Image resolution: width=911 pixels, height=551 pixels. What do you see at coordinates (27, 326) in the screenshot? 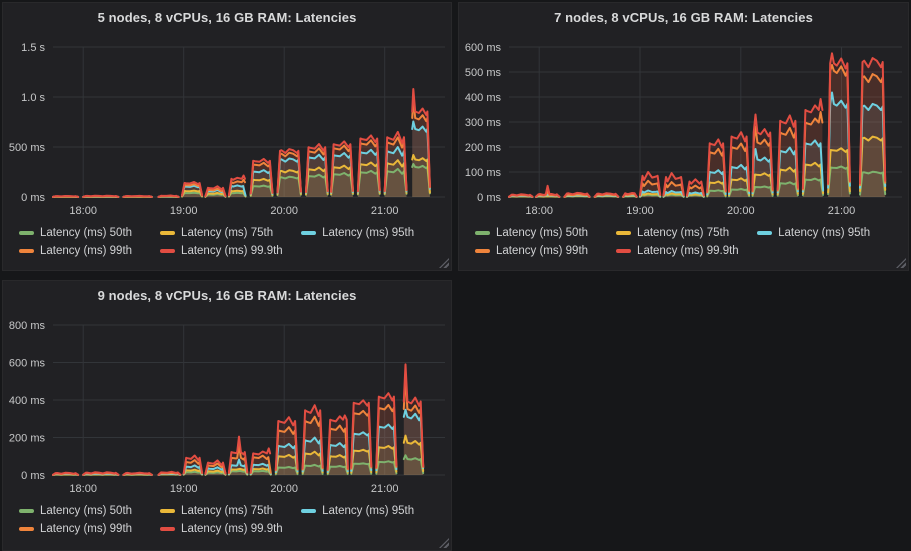
I see `svg-text: 800 ms` at bounding box center [27, 326].